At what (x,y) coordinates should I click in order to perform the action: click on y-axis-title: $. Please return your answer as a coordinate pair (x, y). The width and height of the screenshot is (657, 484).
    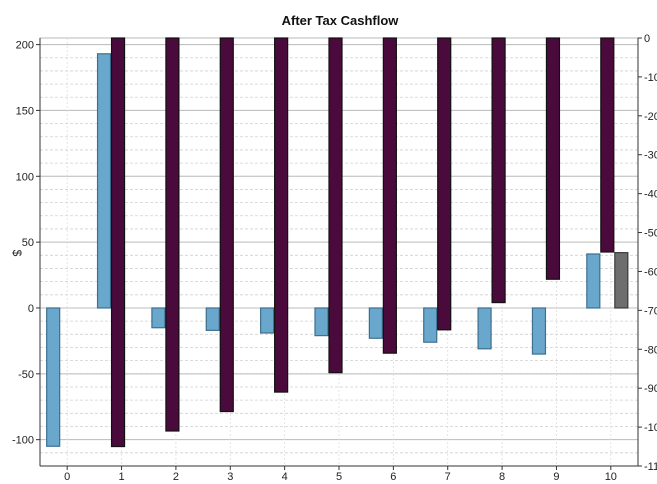
    Looking at the image, I should click on (17, 253).